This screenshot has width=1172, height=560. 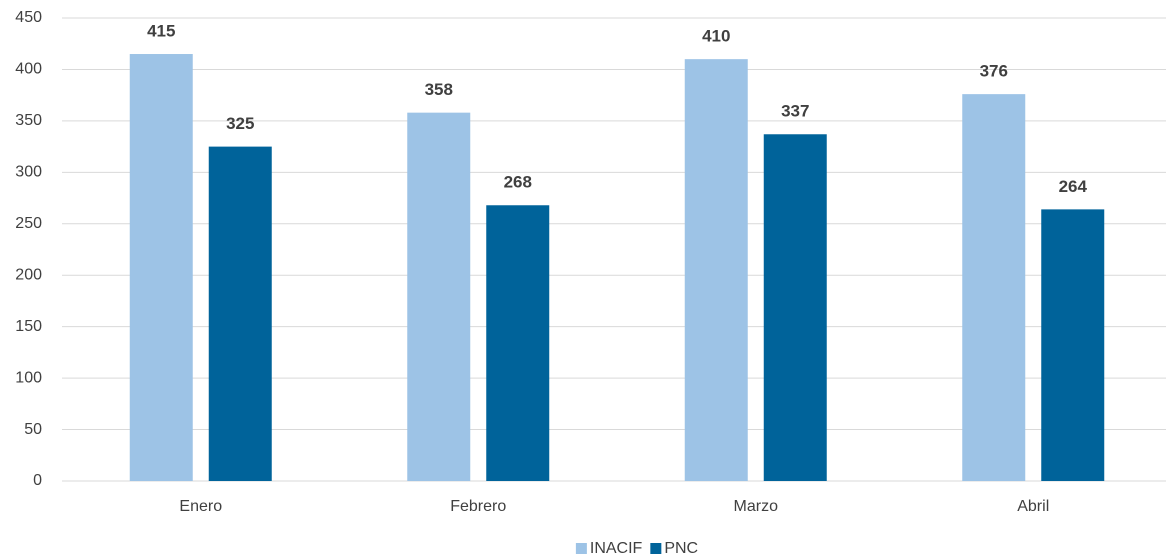 What do you see at coordinates (37, 480) in the screenshot?
I see `y-tick-label: 0` at bounding box center [37, 480].